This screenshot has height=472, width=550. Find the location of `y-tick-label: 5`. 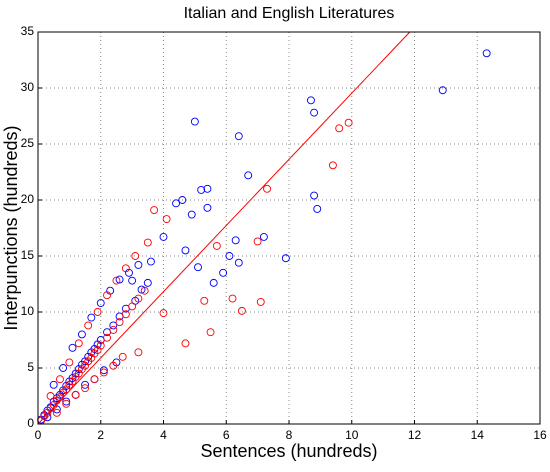

y-tick-label: 5 is located at coordinates (30, 367).